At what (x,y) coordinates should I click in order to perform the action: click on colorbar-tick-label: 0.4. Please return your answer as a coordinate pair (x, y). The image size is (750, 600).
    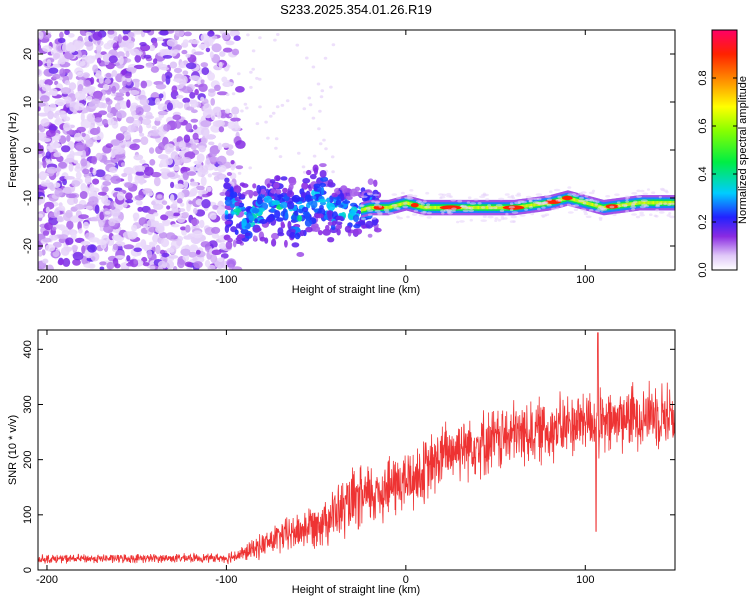
    Looking at the image, I should click on (703, 173).